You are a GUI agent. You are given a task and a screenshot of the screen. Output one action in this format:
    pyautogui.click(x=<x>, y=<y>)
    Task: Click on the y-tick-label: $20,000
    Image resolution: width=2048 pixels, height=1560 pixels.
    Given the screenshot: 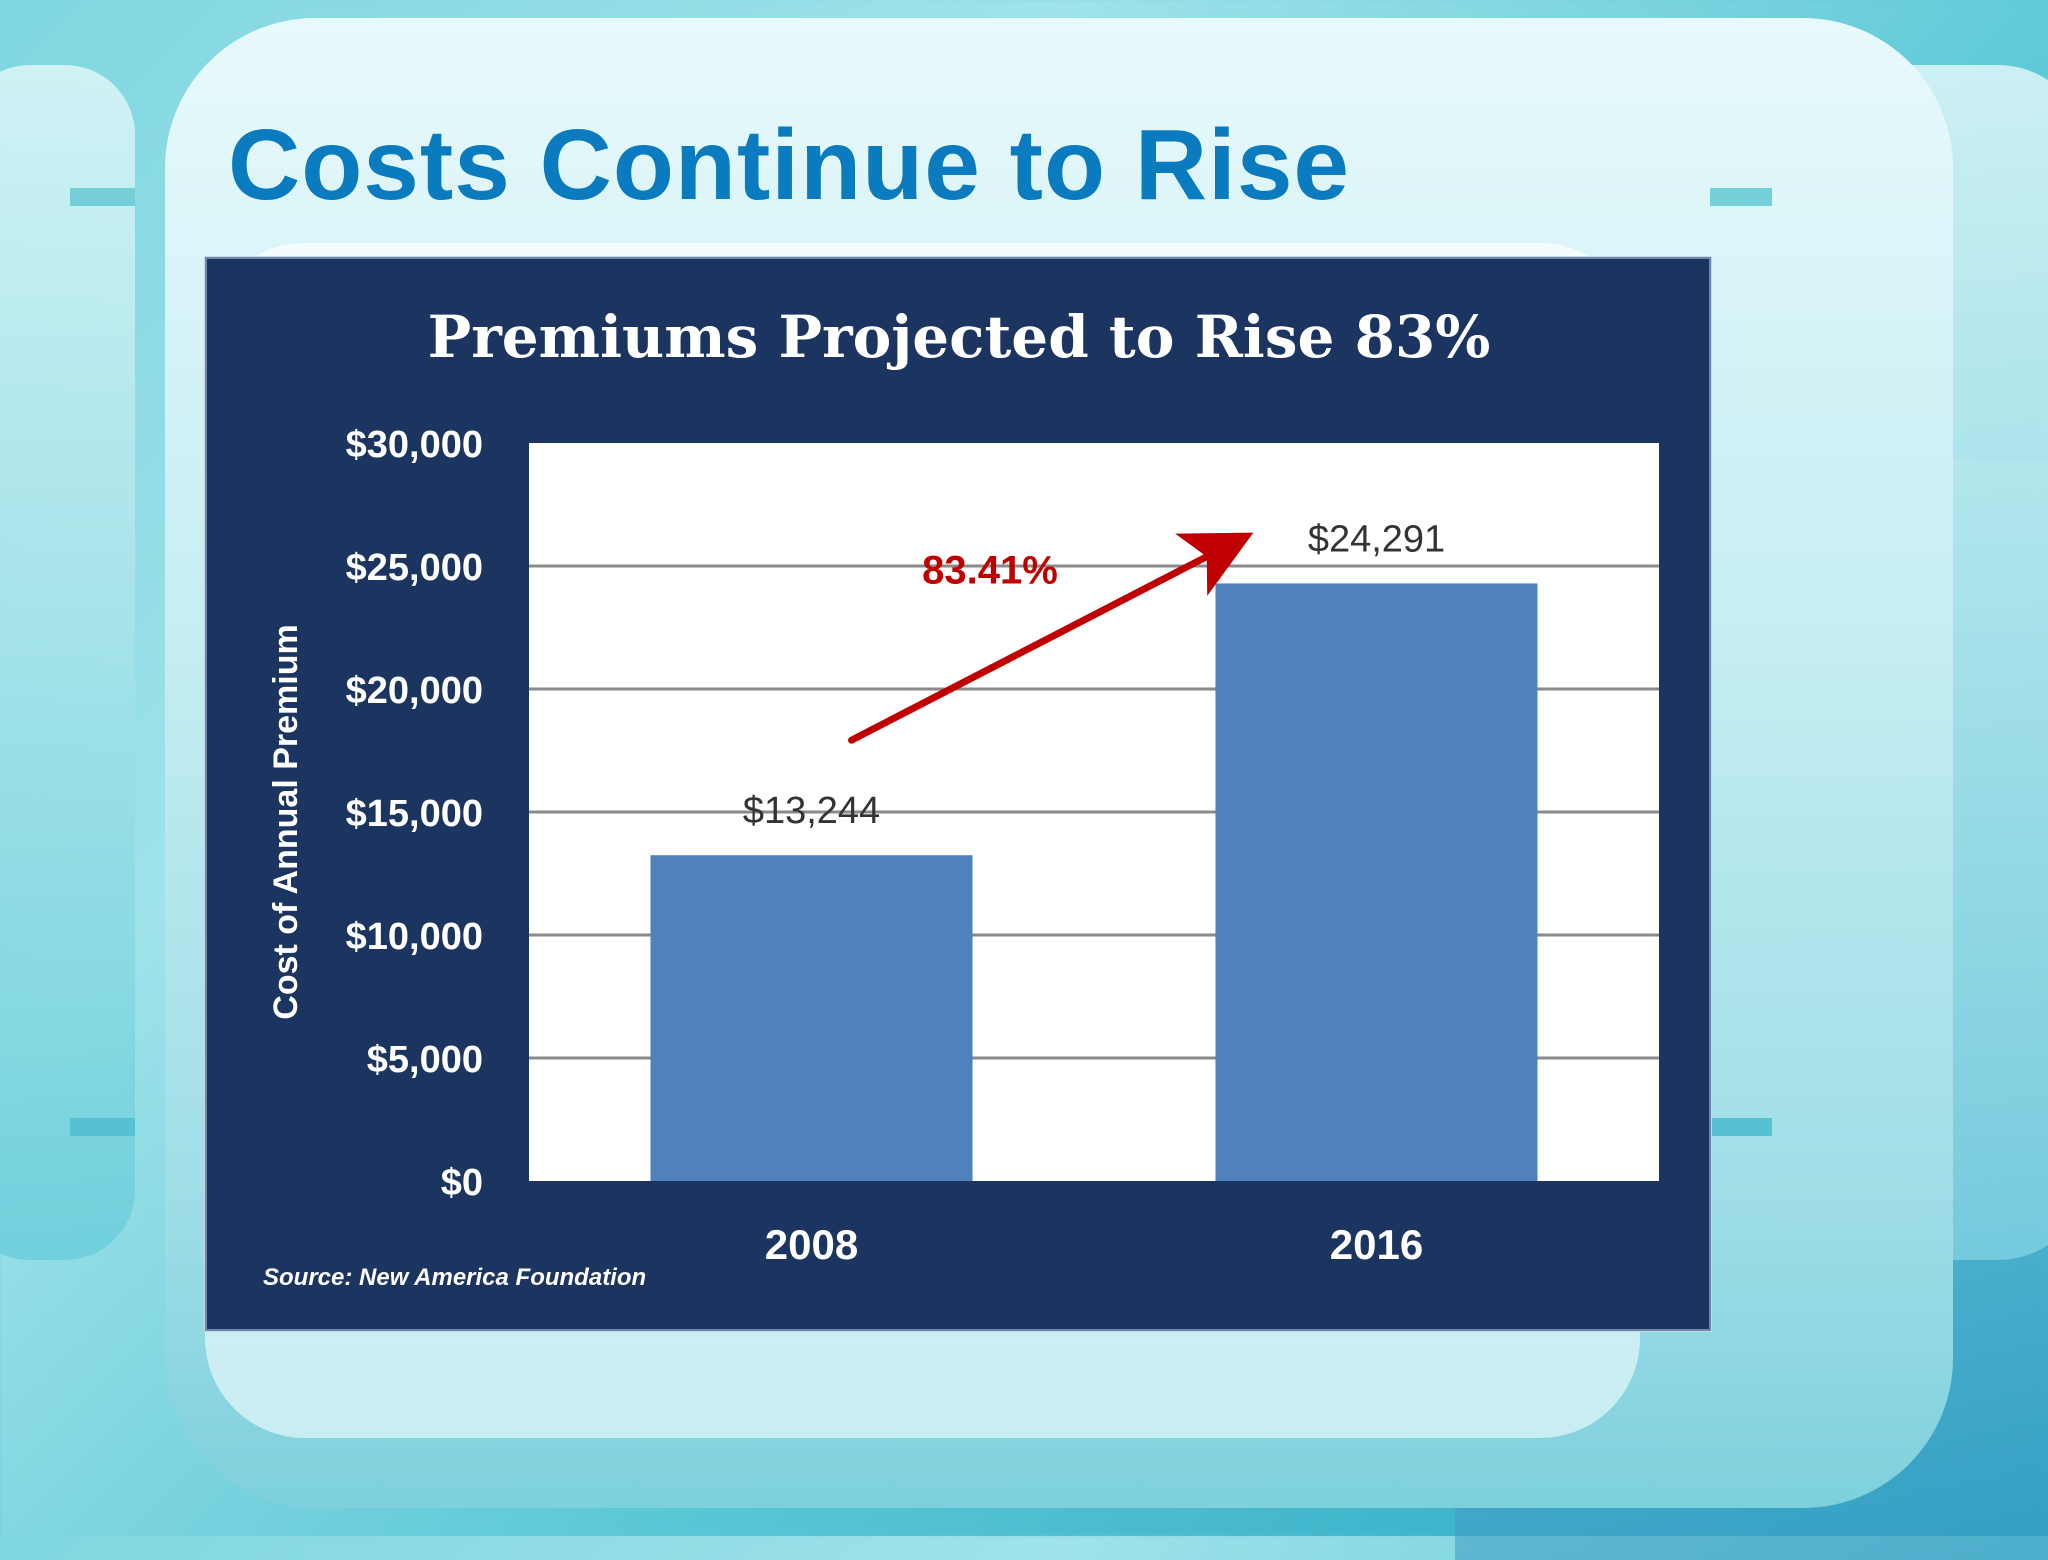 What is the action you would take?
    pyautogui.click(x=414, y=691)
    